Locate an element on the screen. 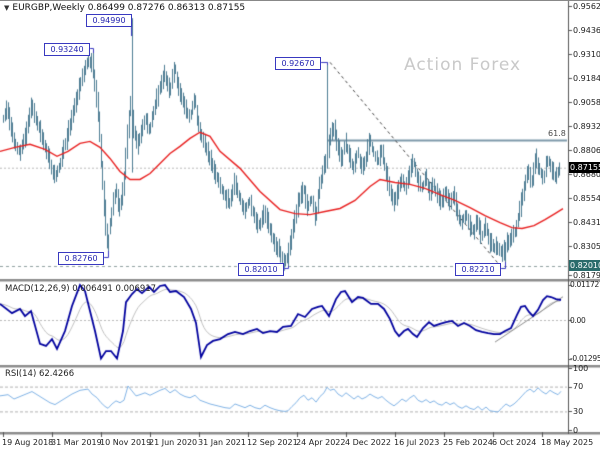 This screenshot has height=451, width=600. price-tick-label: 0.95620 is located at coordinates (586, 6).